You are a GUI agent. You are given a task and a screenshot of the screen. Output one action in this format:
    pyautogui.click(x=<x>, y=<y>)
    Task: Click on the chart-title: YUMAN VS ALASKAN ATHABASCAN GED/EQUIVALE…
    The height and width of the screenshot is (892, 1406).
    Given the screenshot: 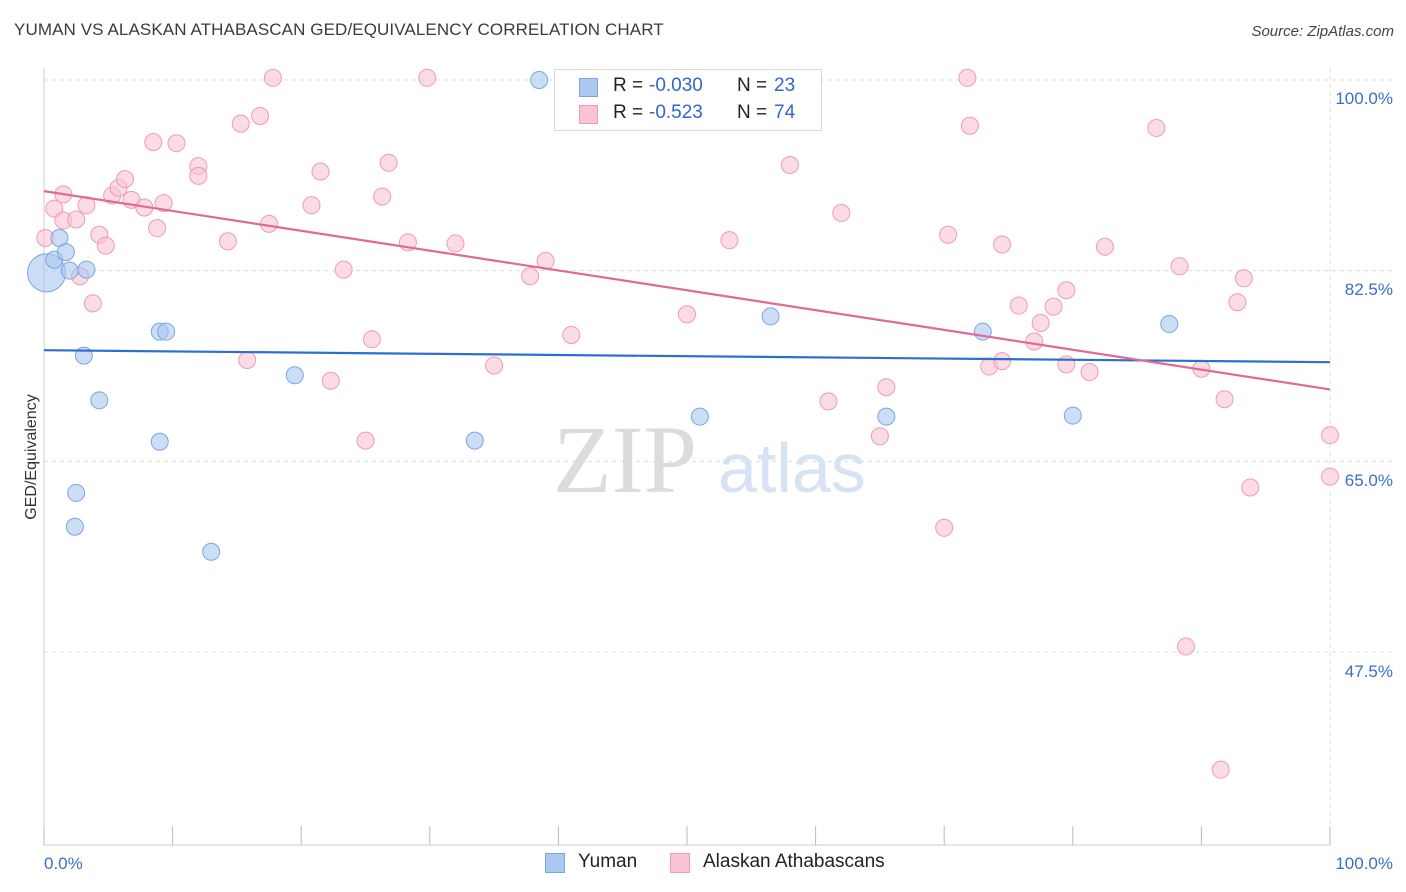 What is the action you would take?
    pyautogui.click(x=339, y=29)
    